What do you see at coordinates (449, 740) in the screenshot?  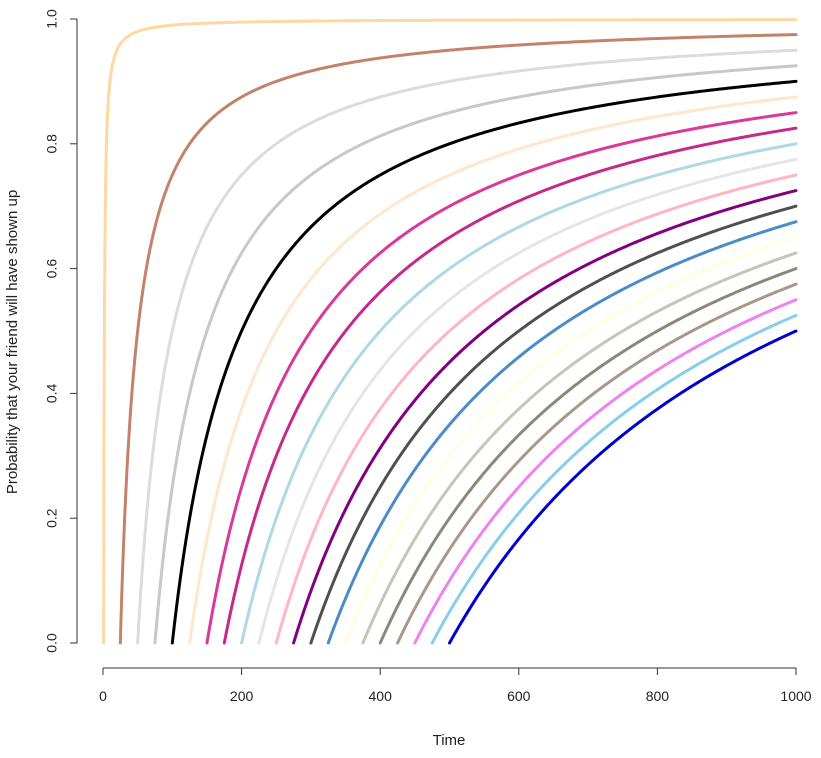 I see `x-axis-title: Time` at bounding box center [449, 740].